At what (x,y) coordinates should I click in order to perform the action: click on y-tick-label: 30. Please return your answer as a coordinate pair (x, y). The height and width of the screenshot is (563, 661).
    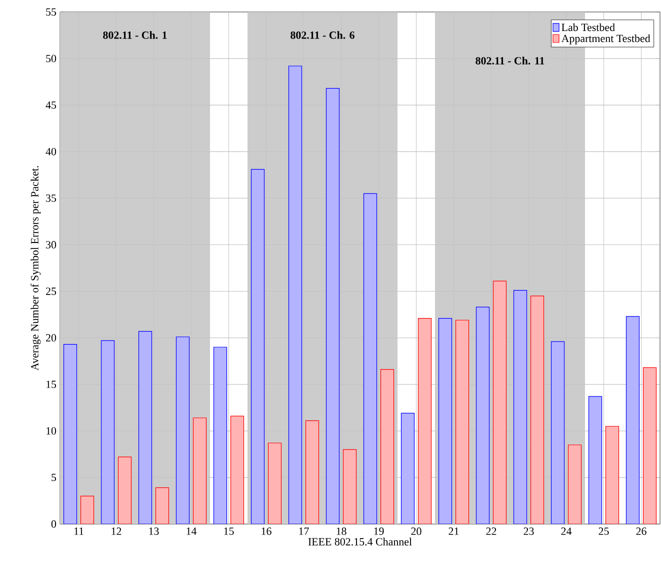
    Looking at the image, I should click on (51, 244).